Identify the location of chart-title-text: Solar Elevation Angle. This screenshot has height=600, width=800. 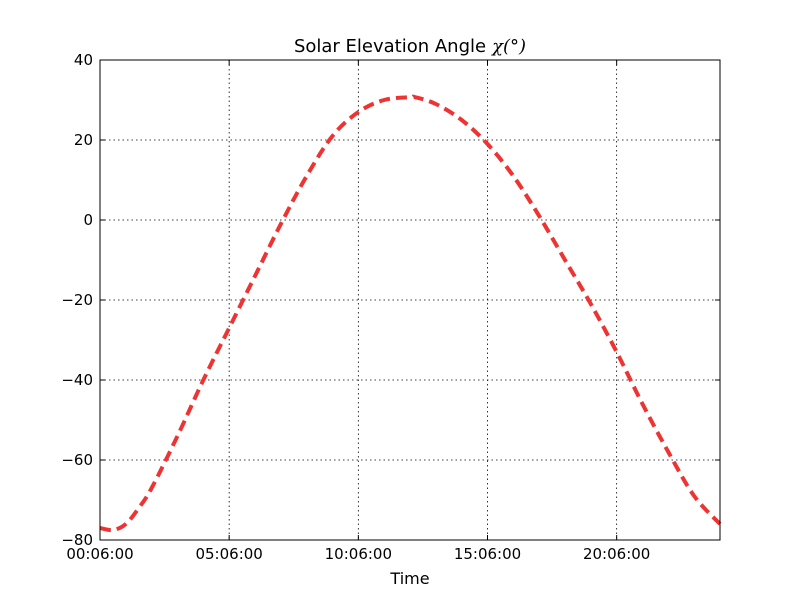
(390, 46).